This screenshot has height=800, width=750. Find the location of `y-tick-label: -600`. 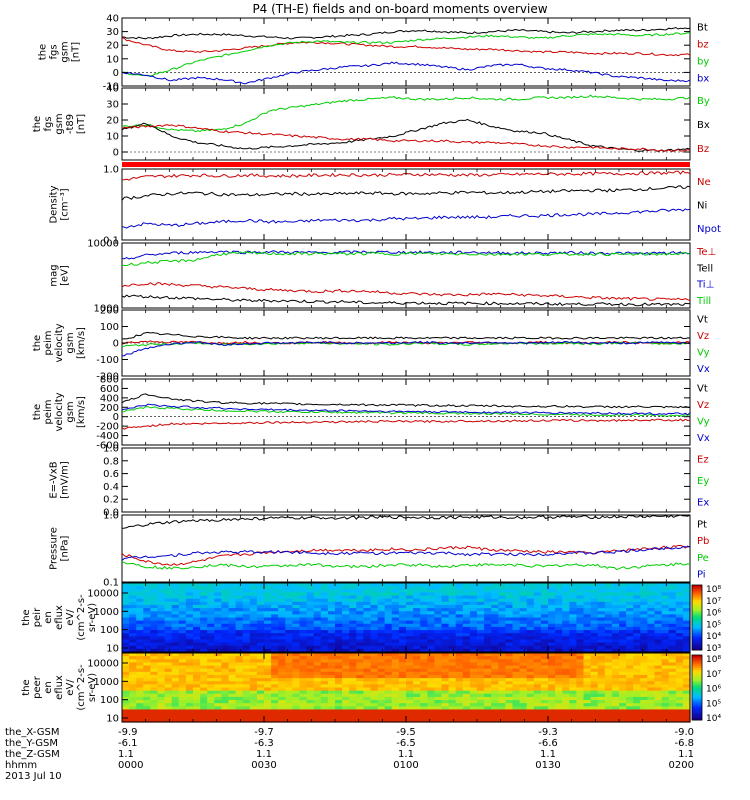

y-tick-label: -600 is located at coordinates (107, 446).